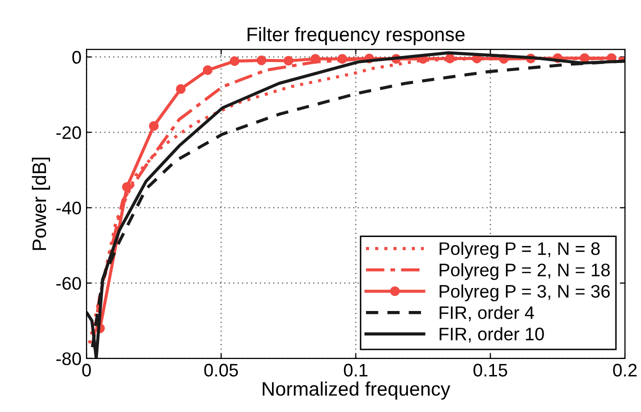  Describe the element at coordinates (356, 391) in the screenshot. I see `x-axis-title: Normalized frequency` at that location.